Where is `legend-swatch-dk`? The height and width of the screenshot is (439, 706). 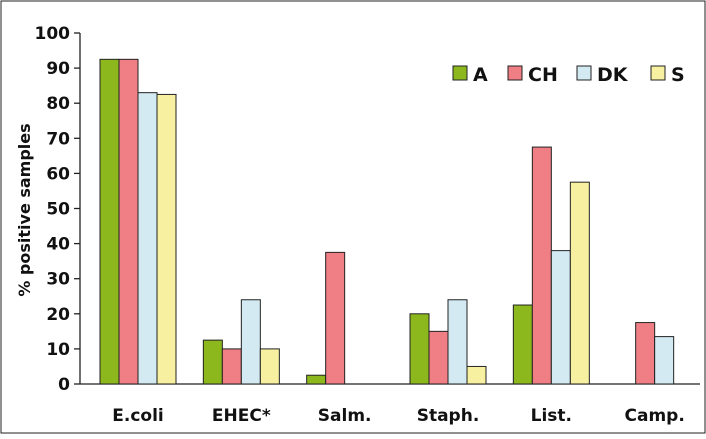 legend-swatch-dk is located at coordinates (584, 73).